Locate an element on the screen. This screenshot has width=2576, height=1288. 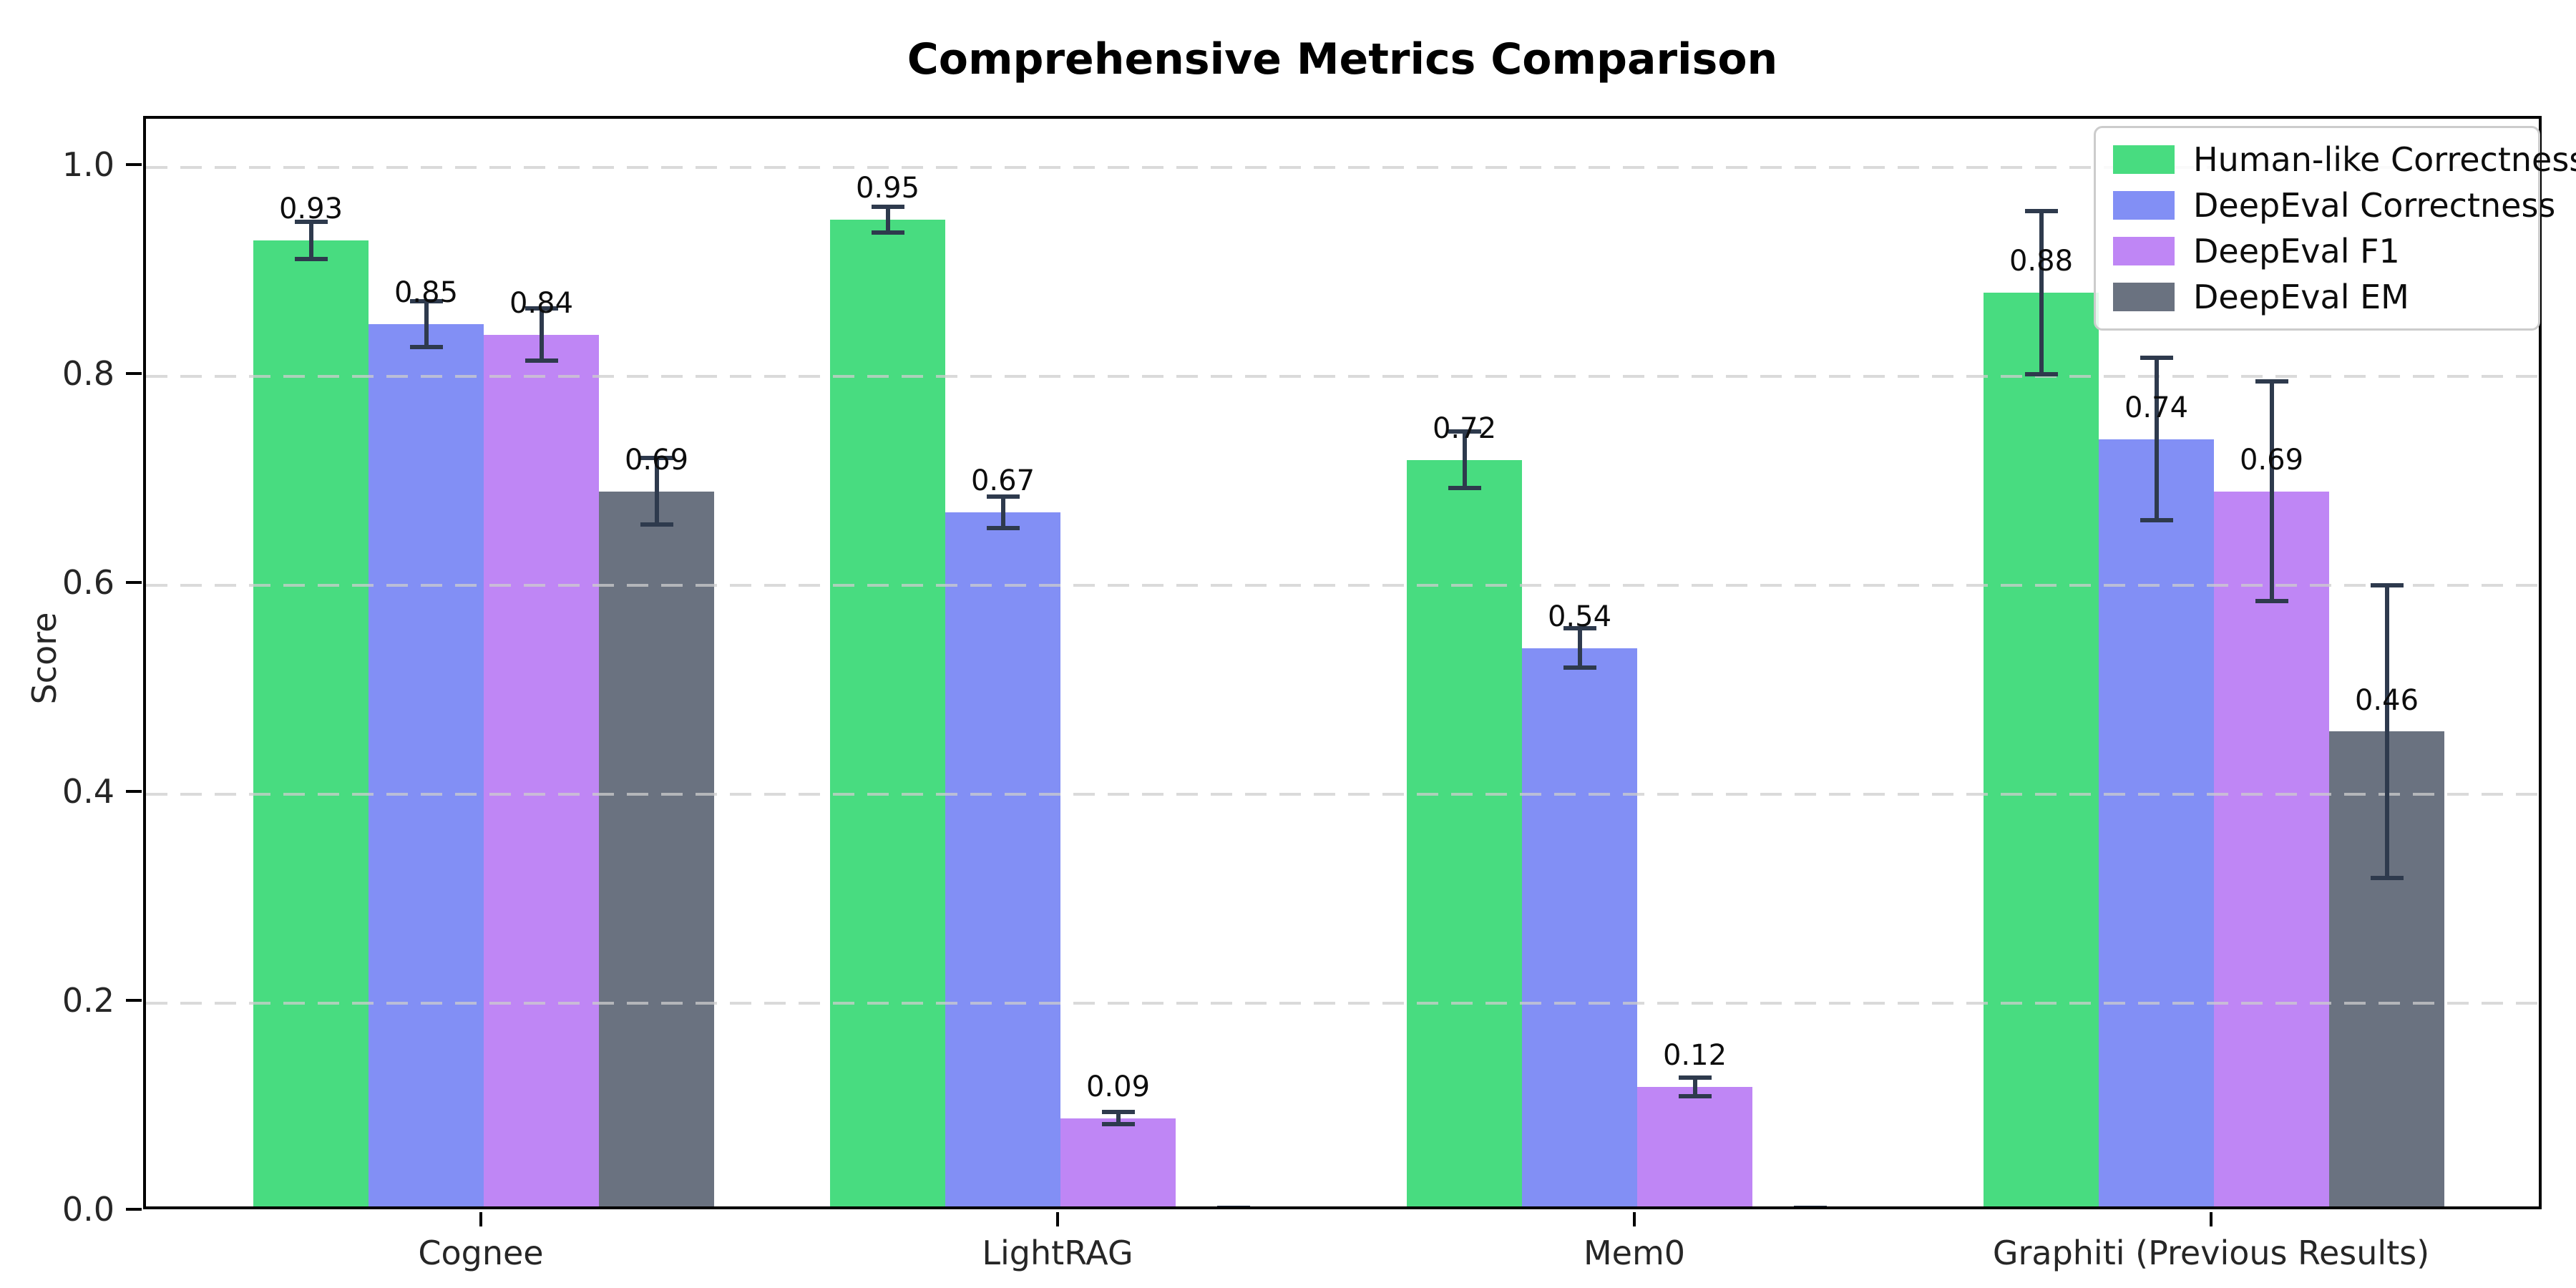
legend-label: DeepEval Correctness is located at coordinates (2374, 205).